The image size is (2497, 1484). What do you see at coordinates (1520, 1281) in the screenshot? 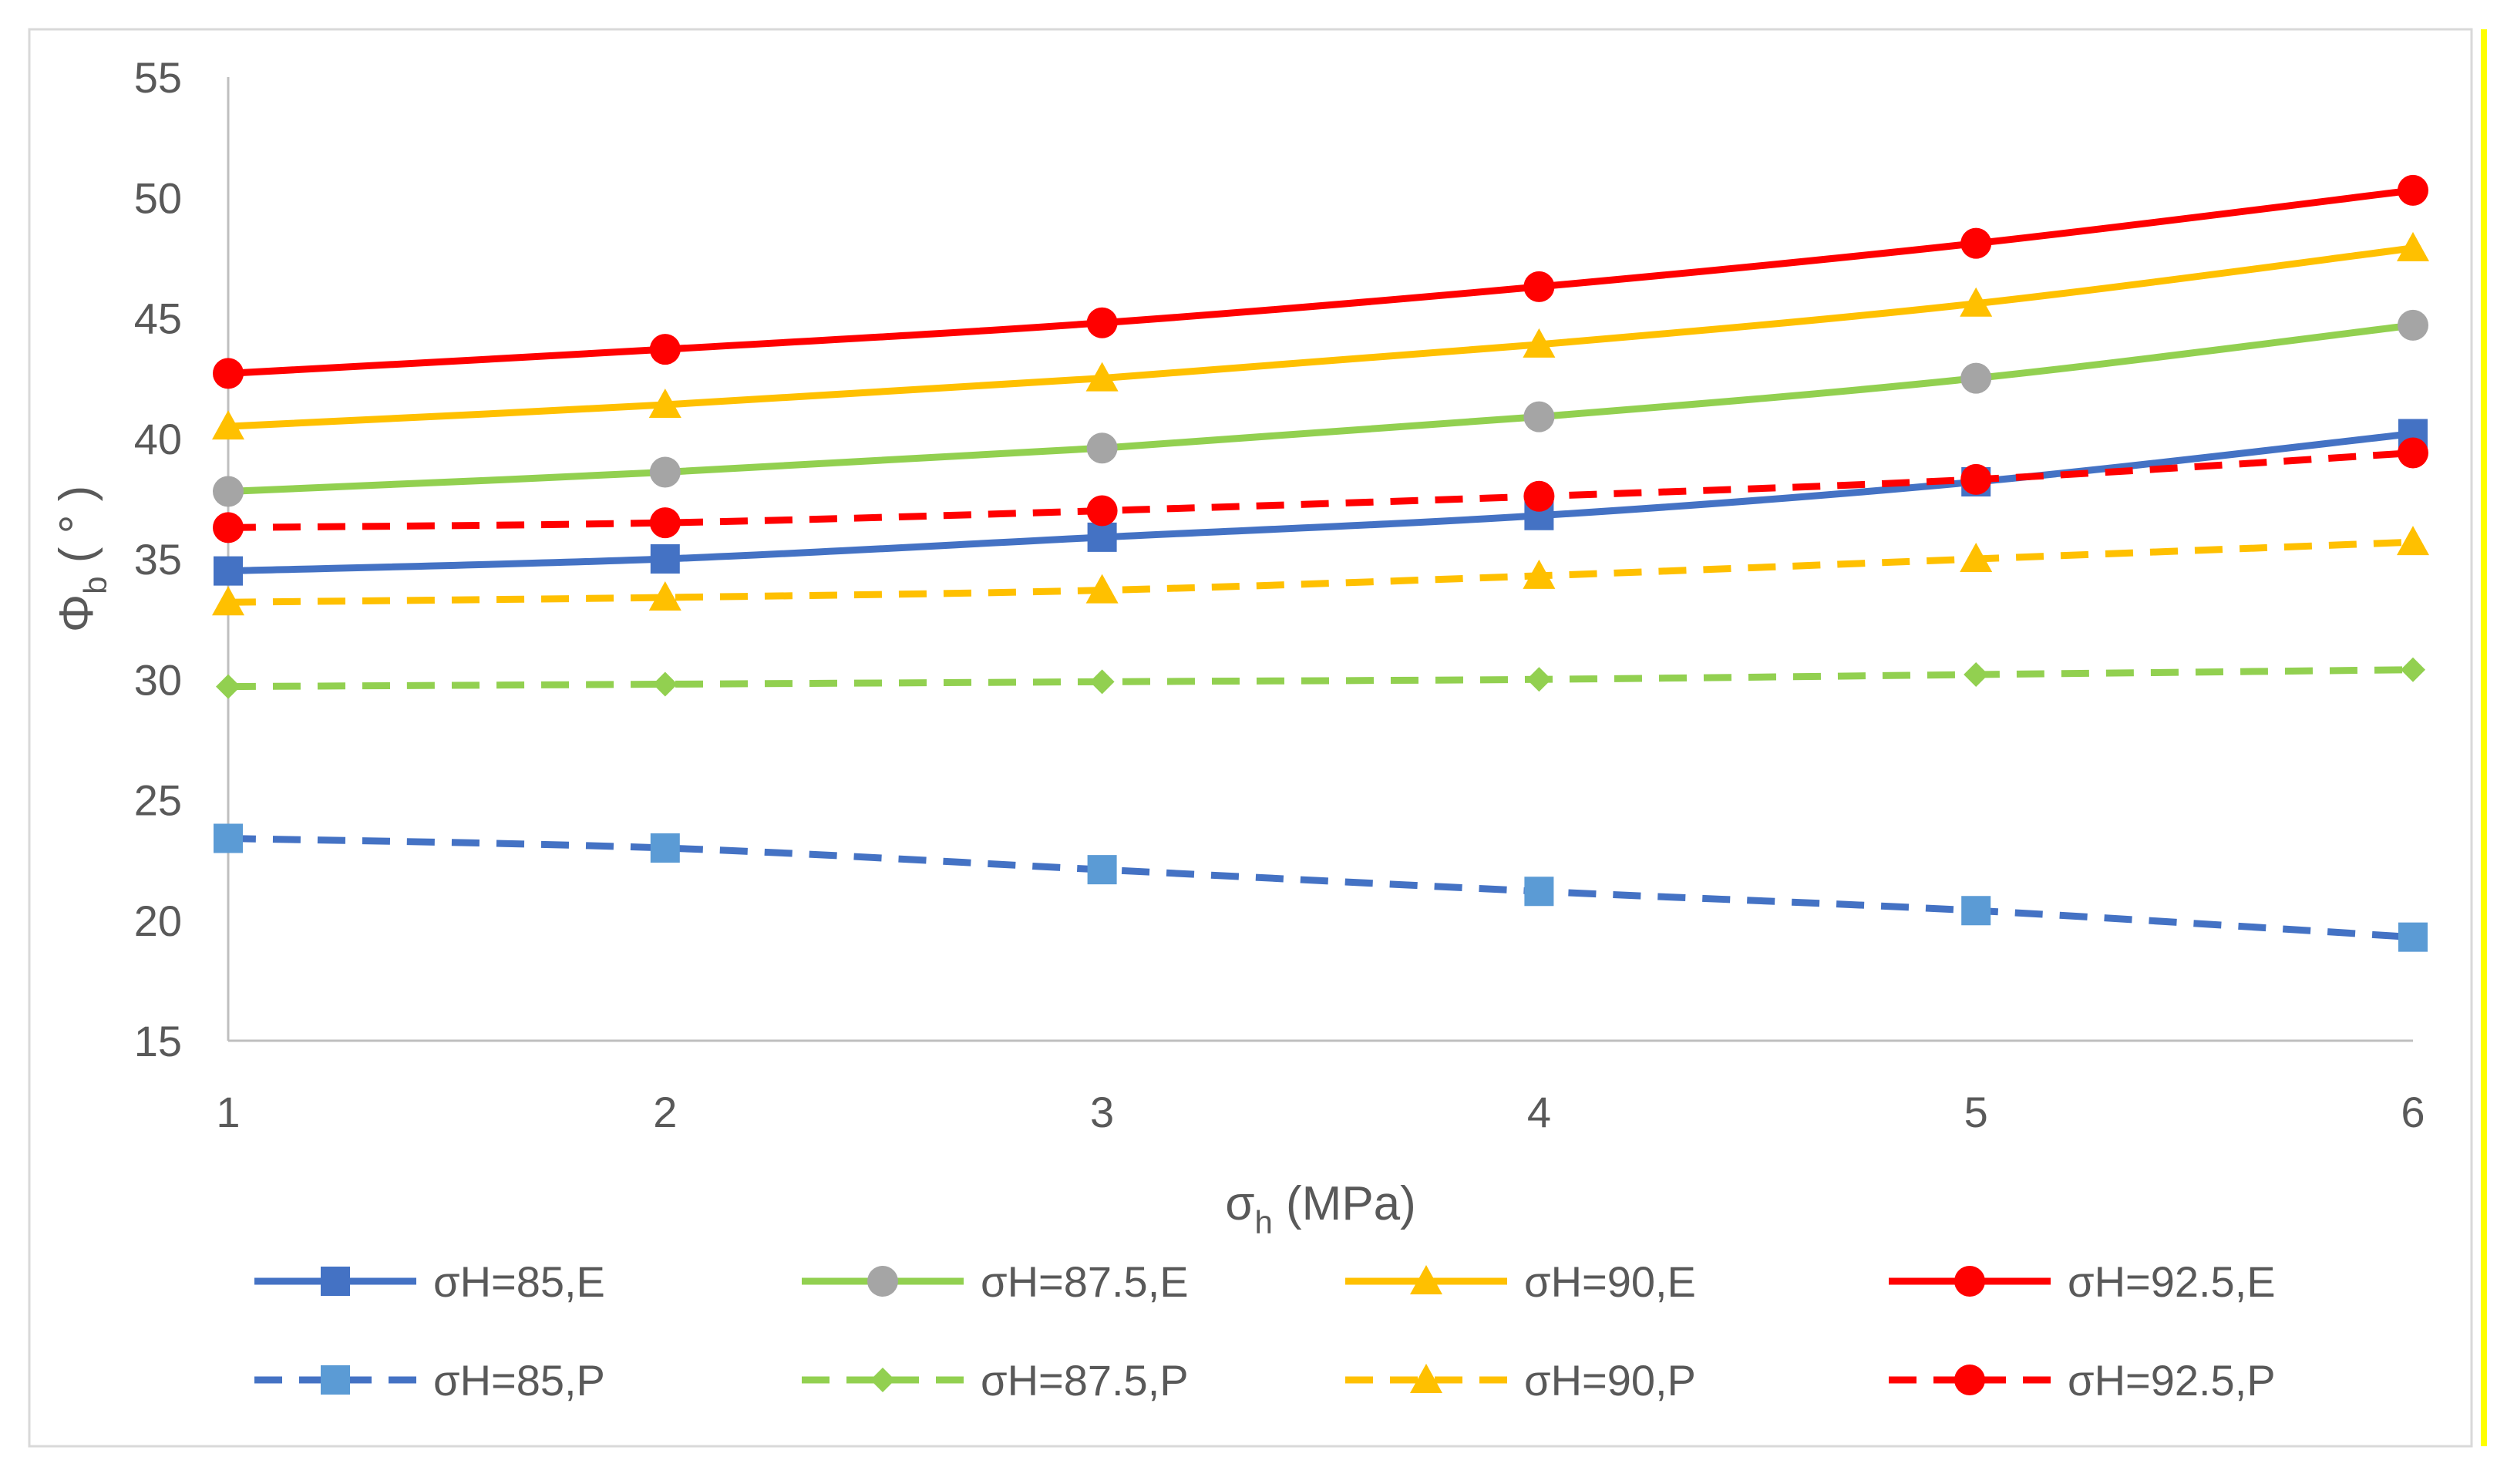
I see `legend-item: σH=90,E` at bounding box center [1520, 1281].